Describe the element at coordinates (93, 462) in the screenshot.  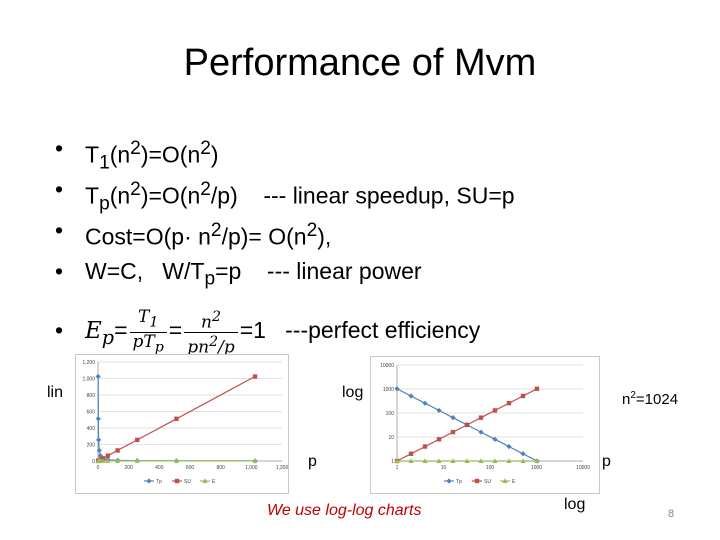
I see `y-tick-label: 0` at that location.